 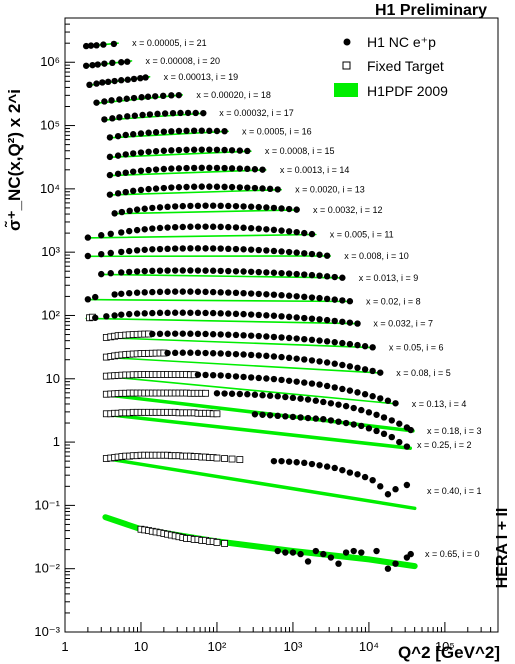 What do you see at coordinates (348, 210) in the screenshot?
I see `bin-label-9: x = 0.0032, i = 12` at bounding box center [348, 210].